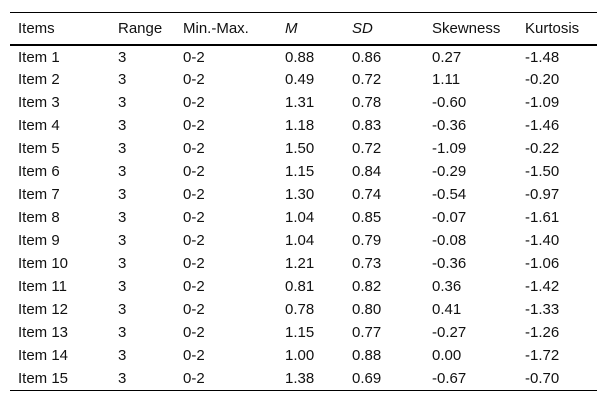 The image size is (613, 407). What do you see at coordinates (300, 263) in the screenshot?
I see `cell: 1.21` at bounding box center [300, 263].